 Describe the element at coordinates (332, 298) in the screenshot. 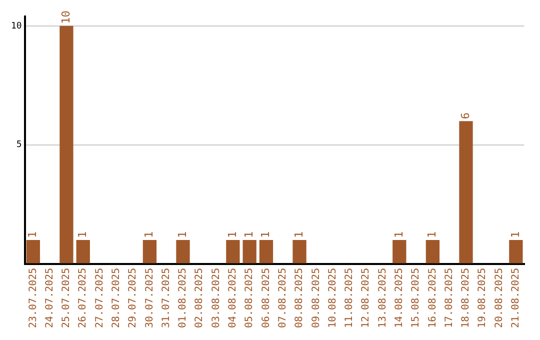

I see `x-tick-label: 10.08.2025` at that location.